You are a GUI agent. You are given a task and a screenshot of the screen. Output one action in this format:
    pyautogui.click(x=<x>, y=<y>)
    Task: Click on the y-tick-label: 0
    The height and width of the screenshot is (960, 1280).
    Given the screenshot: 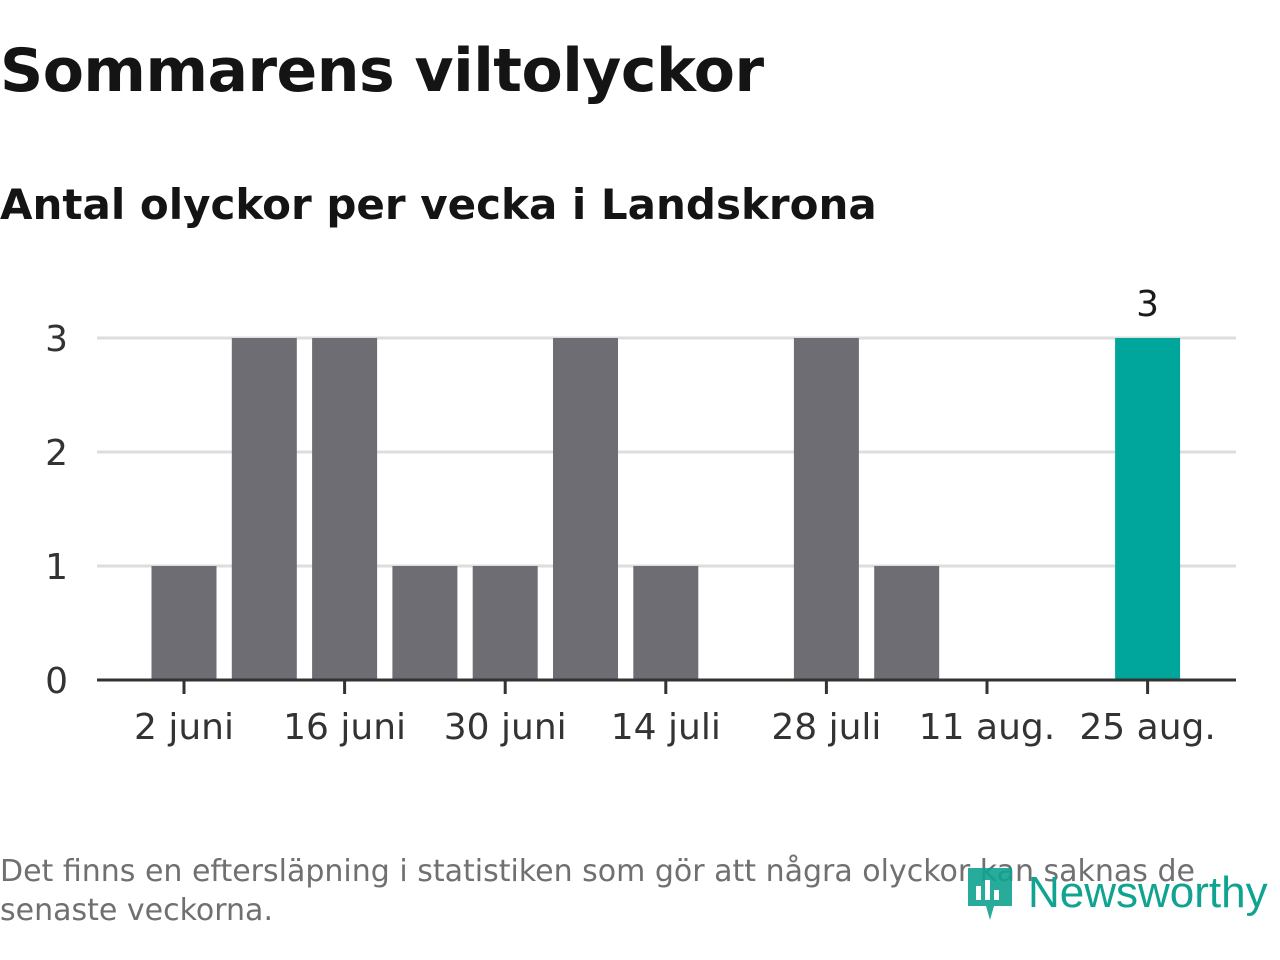 What is the action you would take?
    pyautogui.click(x=56, y=681)
    